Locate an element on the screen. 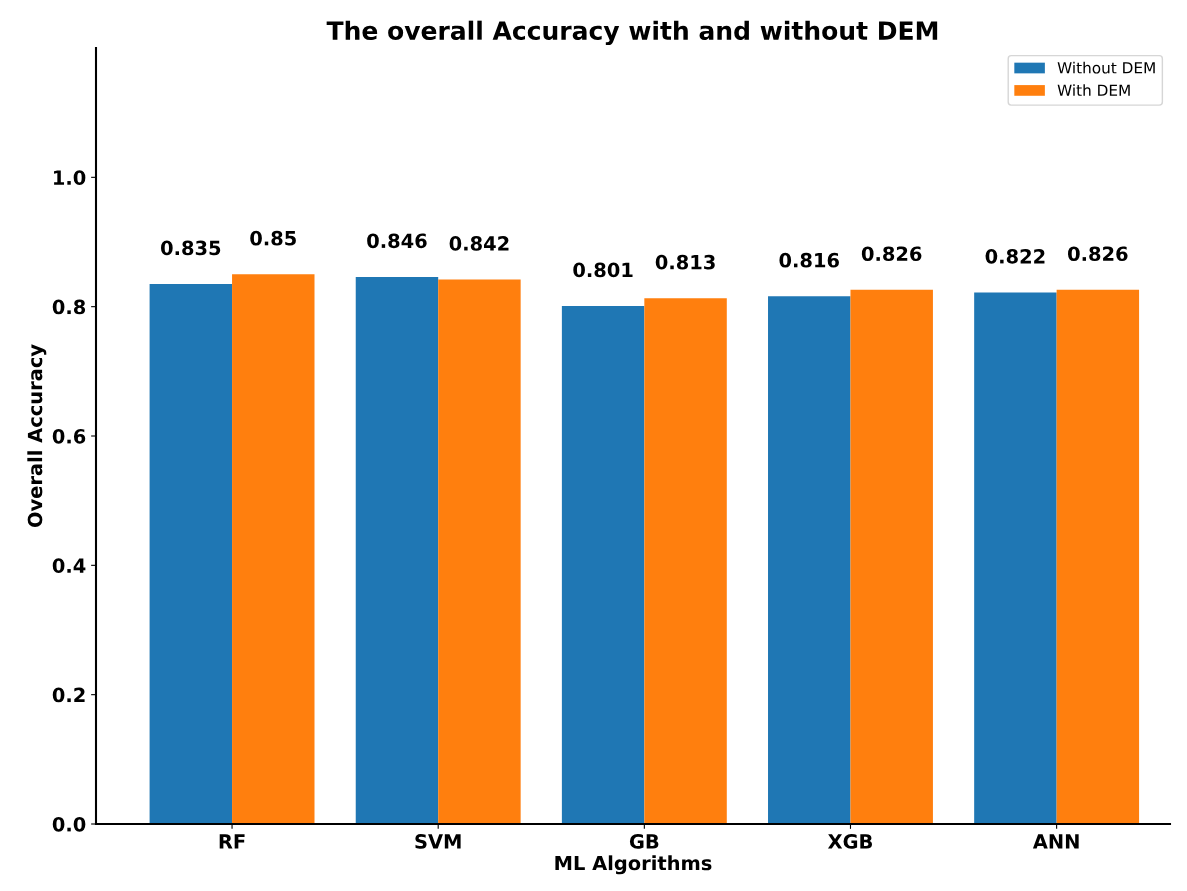 The width and height of the screenshot is (1187, 891). x-tick-label: ANN is located at coordinates (1055, 841).